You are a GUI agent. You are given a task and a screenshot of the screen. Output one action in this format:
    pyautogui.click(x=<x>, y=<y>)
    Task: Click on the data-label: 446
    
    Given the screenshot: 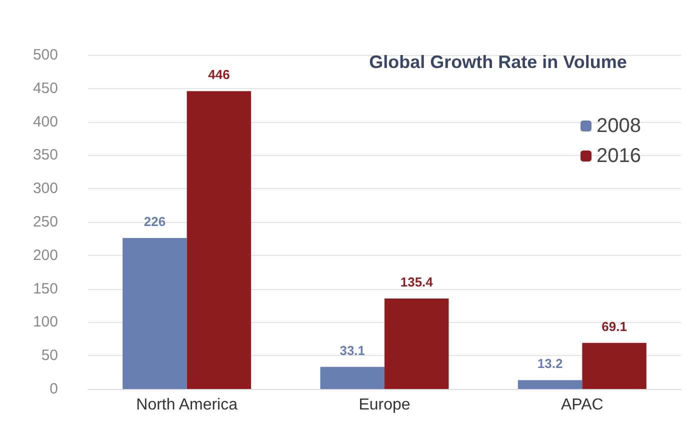 What is the action you would take?
    pyautogui.click(x=219, y=74)
    